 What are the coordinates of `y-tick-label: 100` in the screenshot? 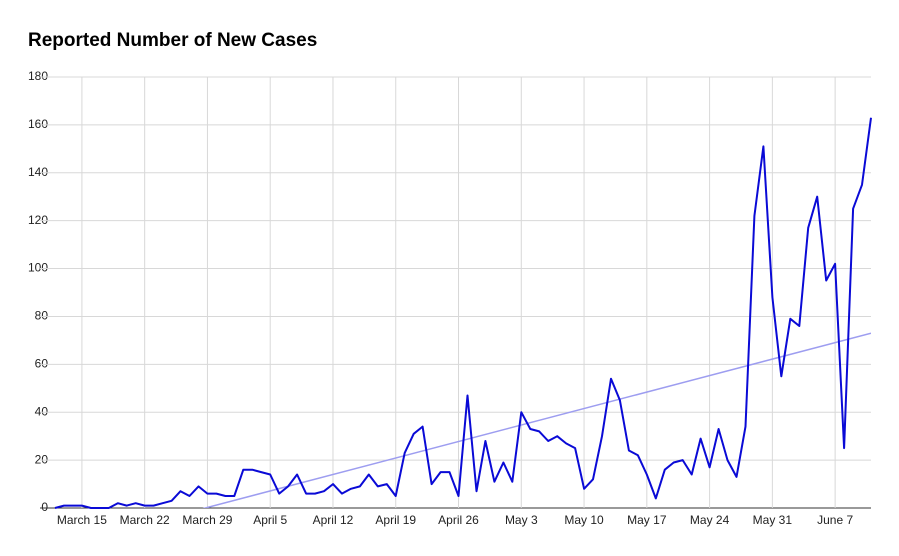 It's located at (38, 268).